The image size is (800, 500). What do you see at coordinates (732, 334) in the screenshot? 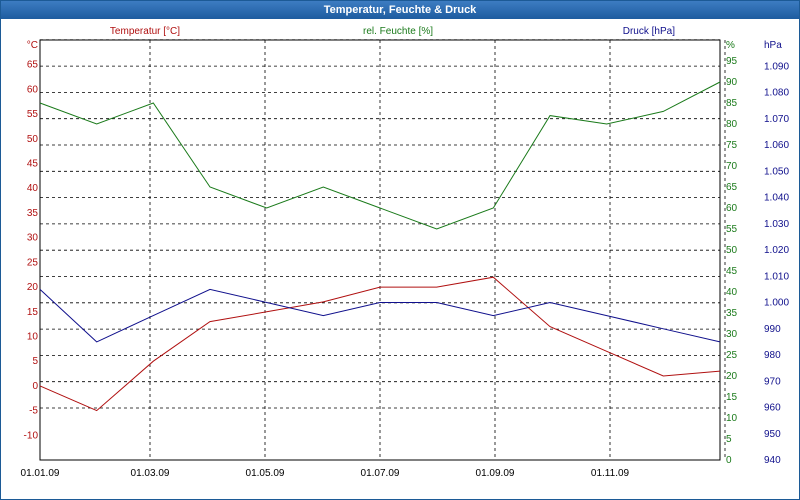
I see `mid-tick-label: 30` at bounding box center [732, 334].